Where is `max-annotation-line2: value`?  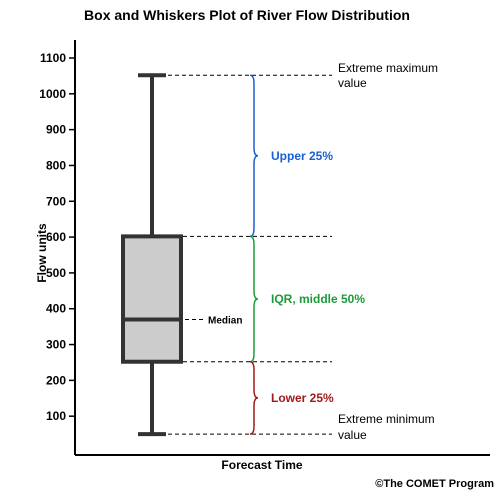 max-annotation-line2: value is located at coordinates (352, 83).